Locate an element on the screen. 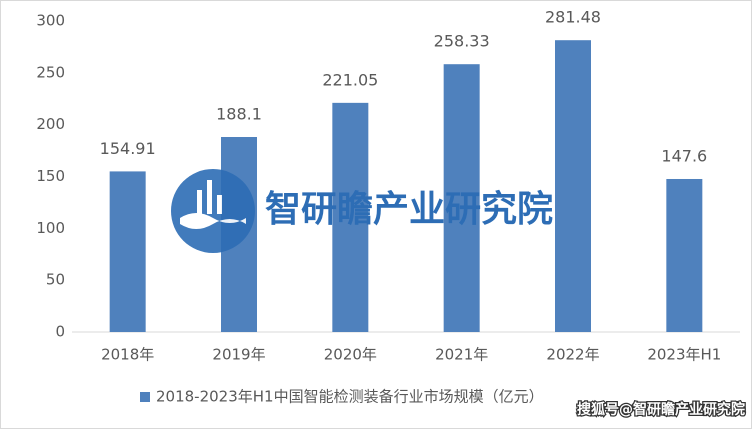 Image resolution: width=752 pixels, height=429 pixels. x-tick-label: 2019年 is located at coordinates (238, 355).